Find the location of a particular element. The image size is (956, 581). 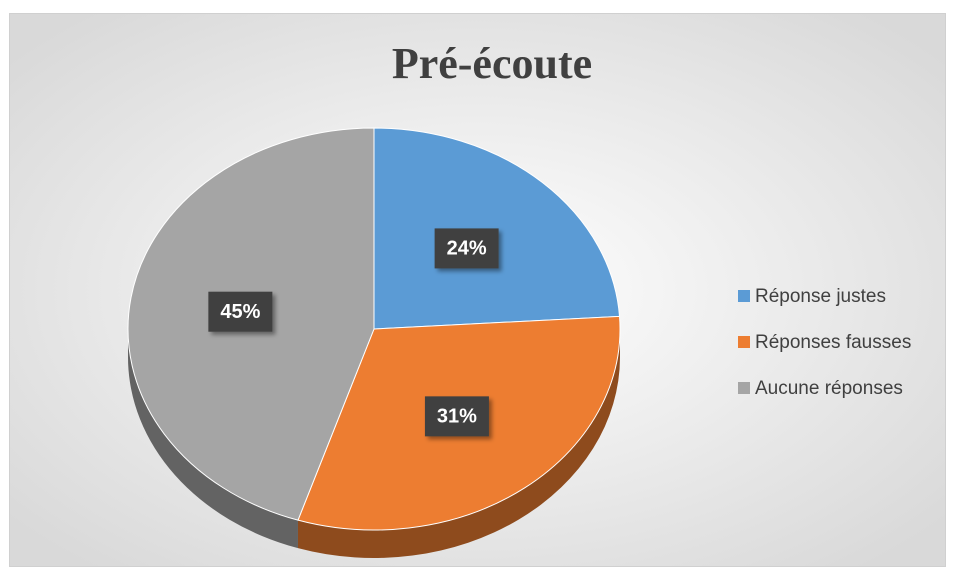

data-label: 24% is located at coordinates (466, 248).